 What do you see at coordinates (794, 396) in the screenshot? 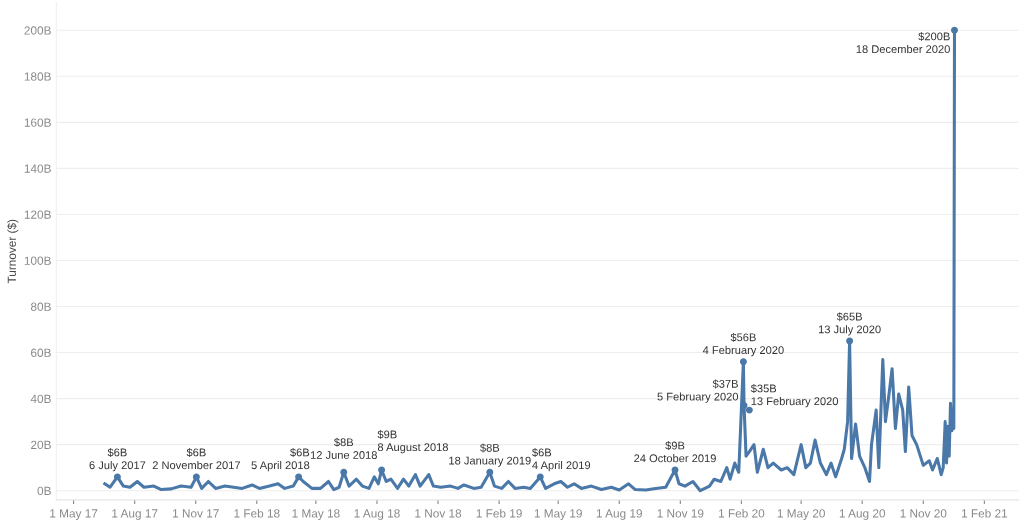
I see `annotation: $35B 13 February 2020` at bounding box center [794, 396].